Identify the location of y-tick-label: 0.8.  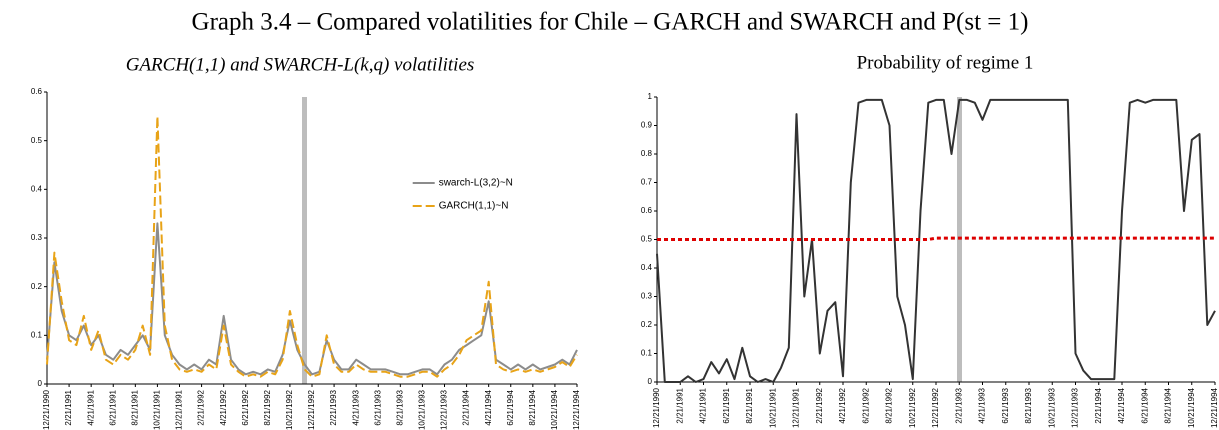
(647, 153).